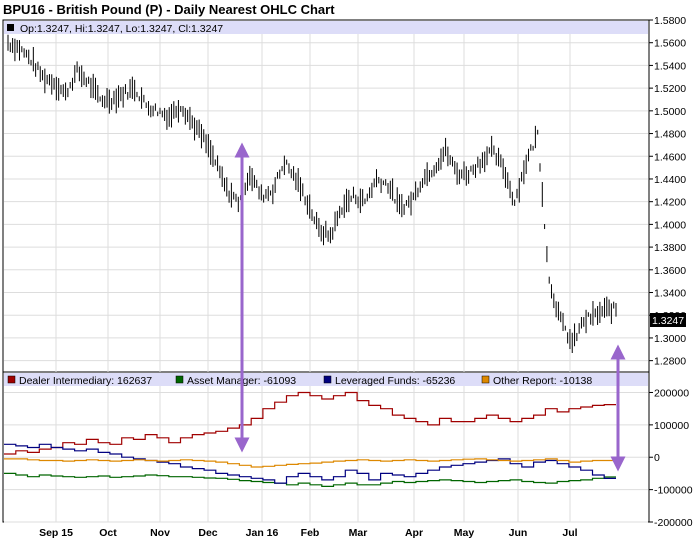  Describe the element at coordinates (108, 533) in the screenshot. I see `x-tick-label: Oct` at that location.